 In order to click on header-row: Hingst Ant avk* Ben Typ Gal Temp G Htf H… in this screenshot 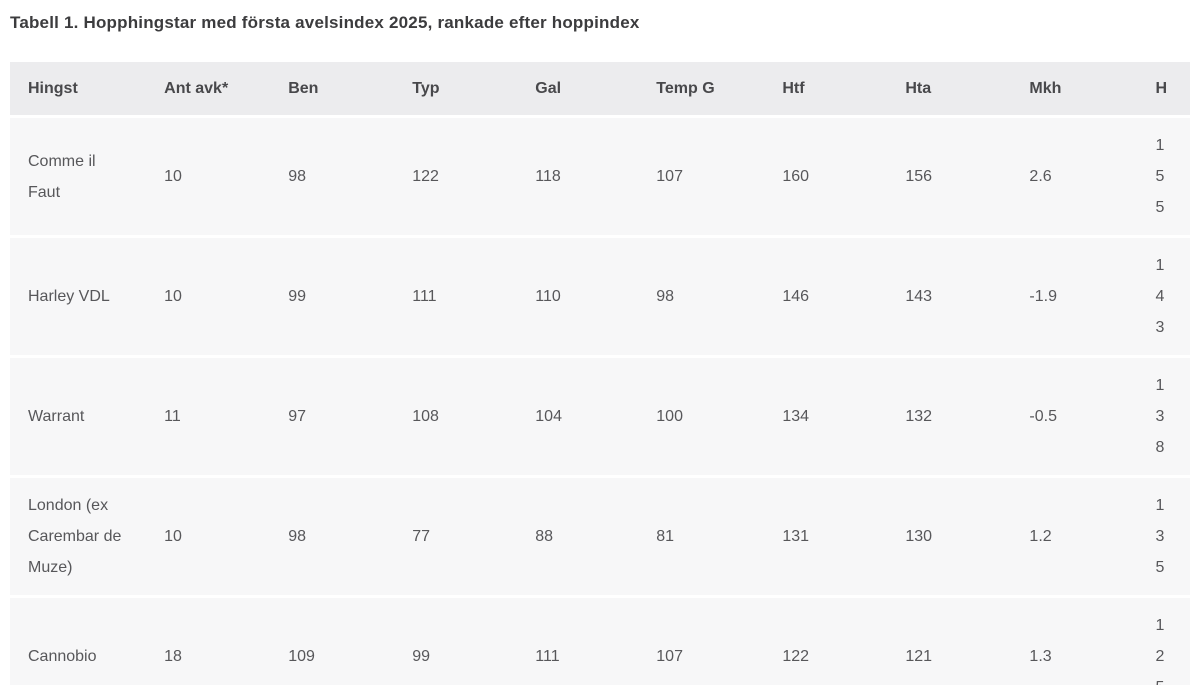, I will do `click(600, 88)`.